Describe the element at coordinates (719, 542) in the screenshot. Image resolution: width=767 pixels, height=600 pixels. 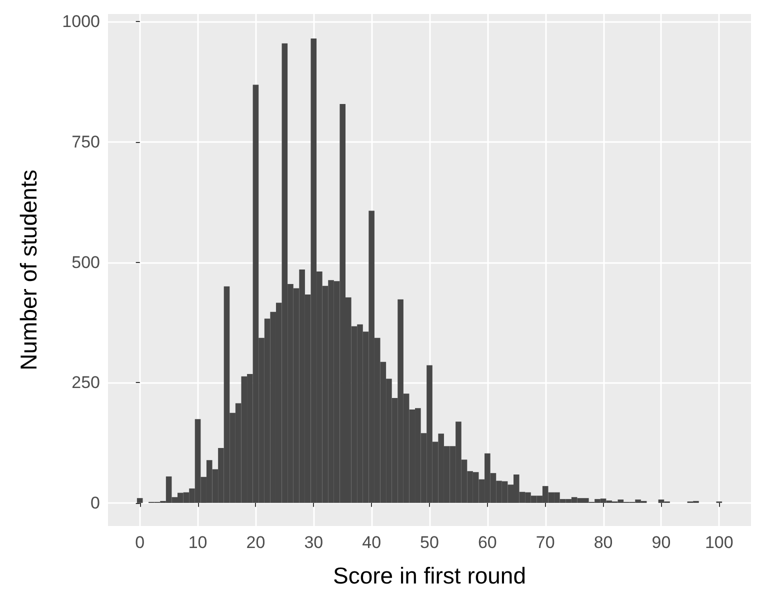
I see `x-tick-label: 100` at that location.